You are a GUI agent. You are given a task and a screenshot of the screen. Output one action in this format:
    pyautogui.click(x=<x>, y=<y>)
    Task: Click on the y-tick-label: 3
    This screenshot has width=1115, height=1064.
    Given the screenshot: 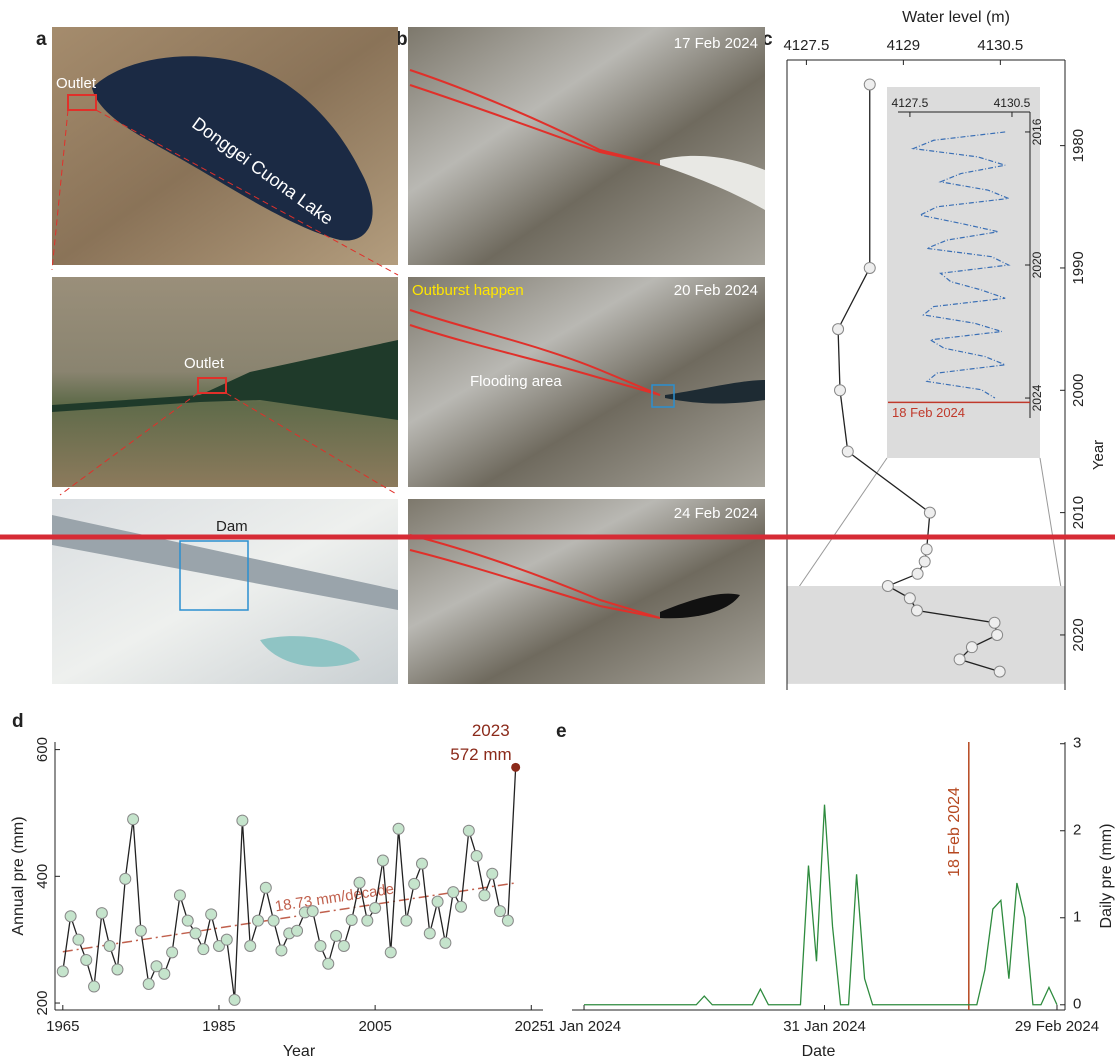 What is the action you would take?
    pyautogui.click(x=1077, y=743)
    